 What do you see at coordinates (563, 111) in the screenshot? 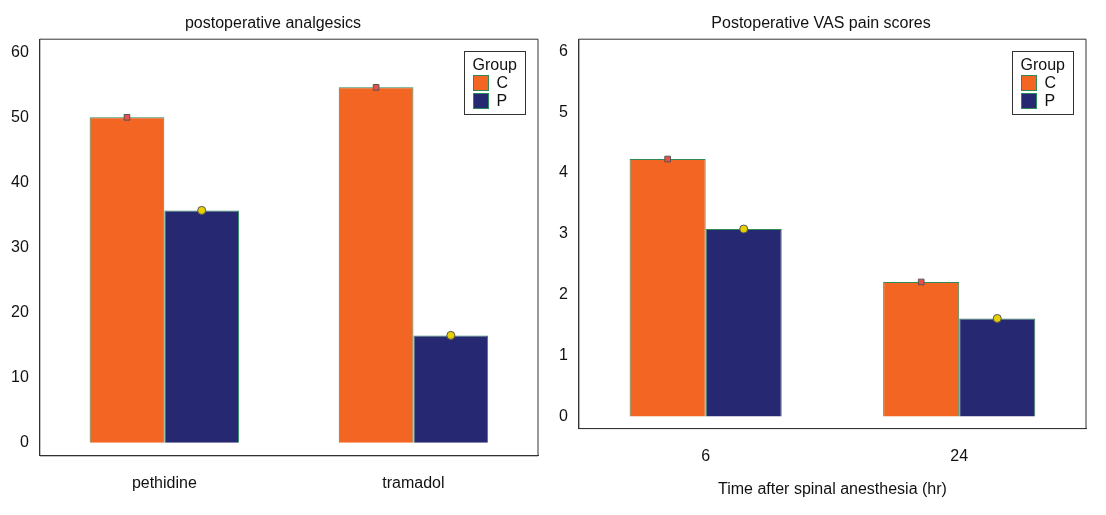
I see `y-tick-label: 5` at bounding box center [563, 111].